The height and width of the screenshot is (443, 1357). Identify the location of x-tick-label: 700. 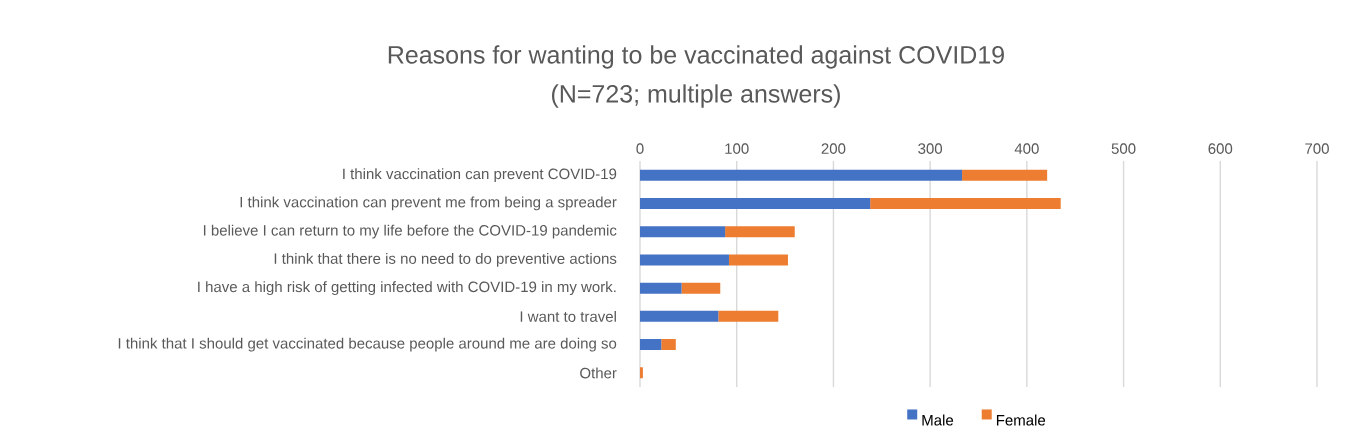
(1317, 148).